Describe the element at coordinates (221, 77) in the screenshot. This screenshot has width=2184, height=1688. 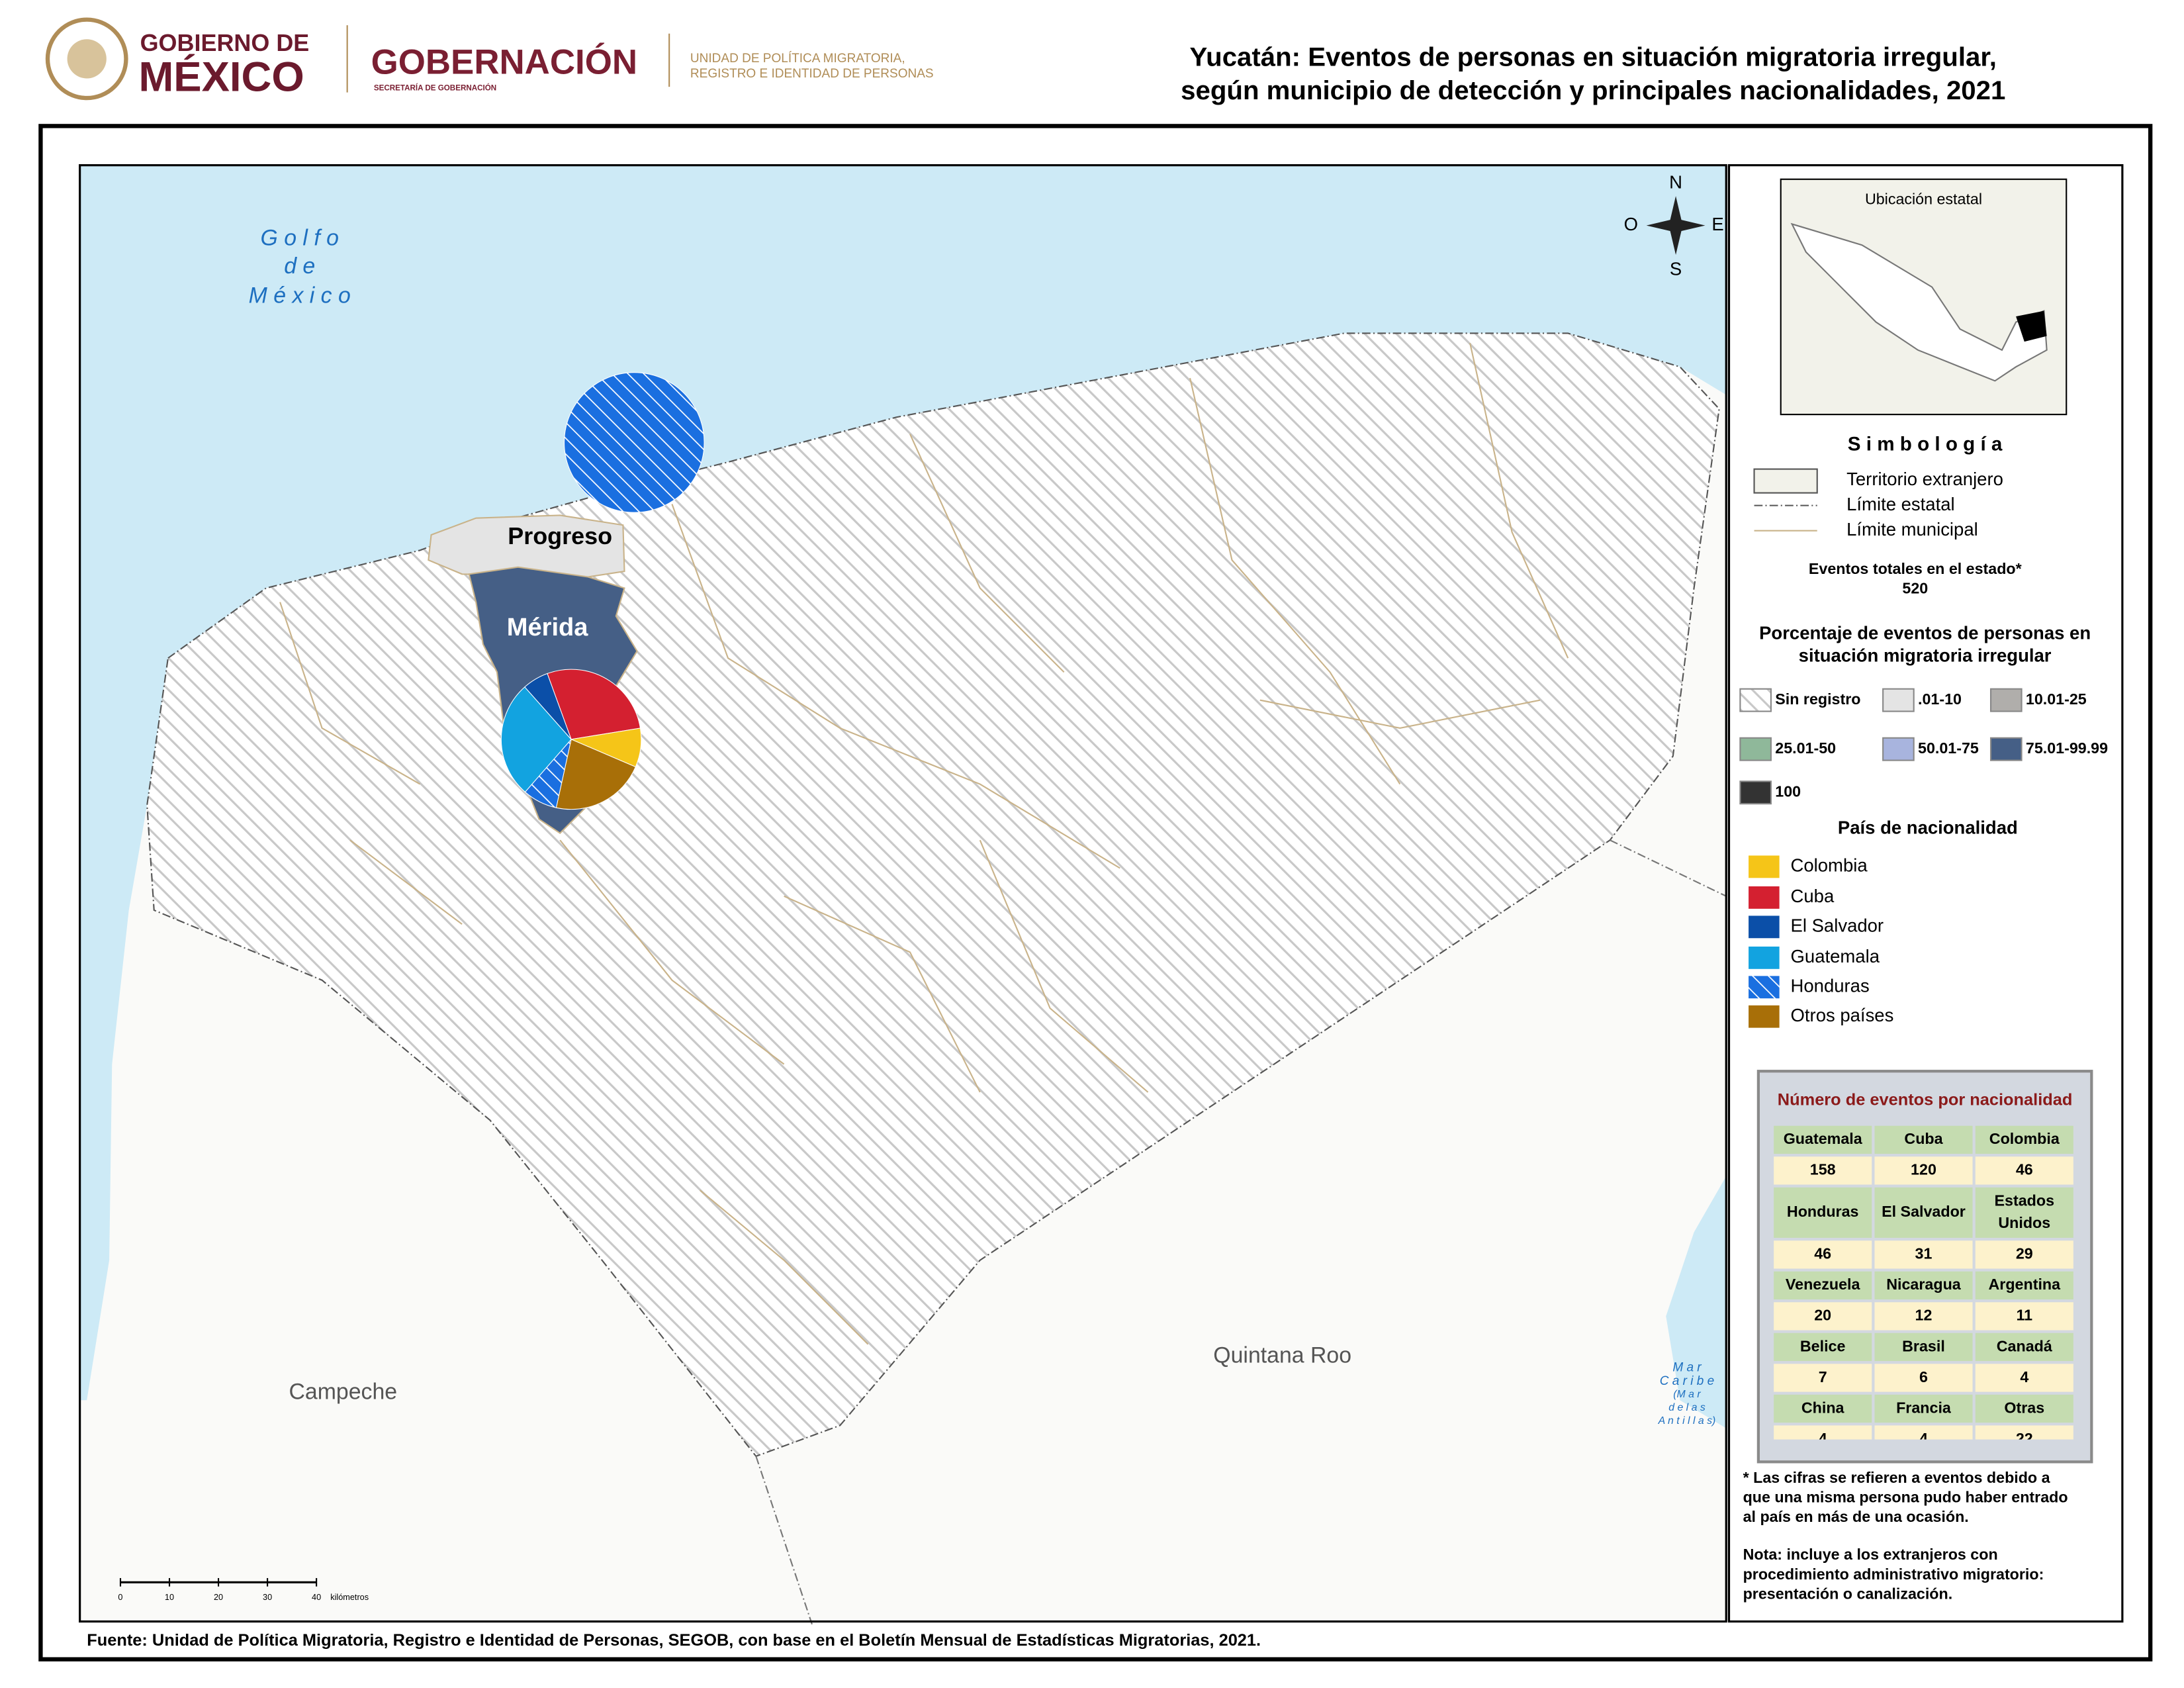
I see `gov-line2: MÉXICO` at that location.